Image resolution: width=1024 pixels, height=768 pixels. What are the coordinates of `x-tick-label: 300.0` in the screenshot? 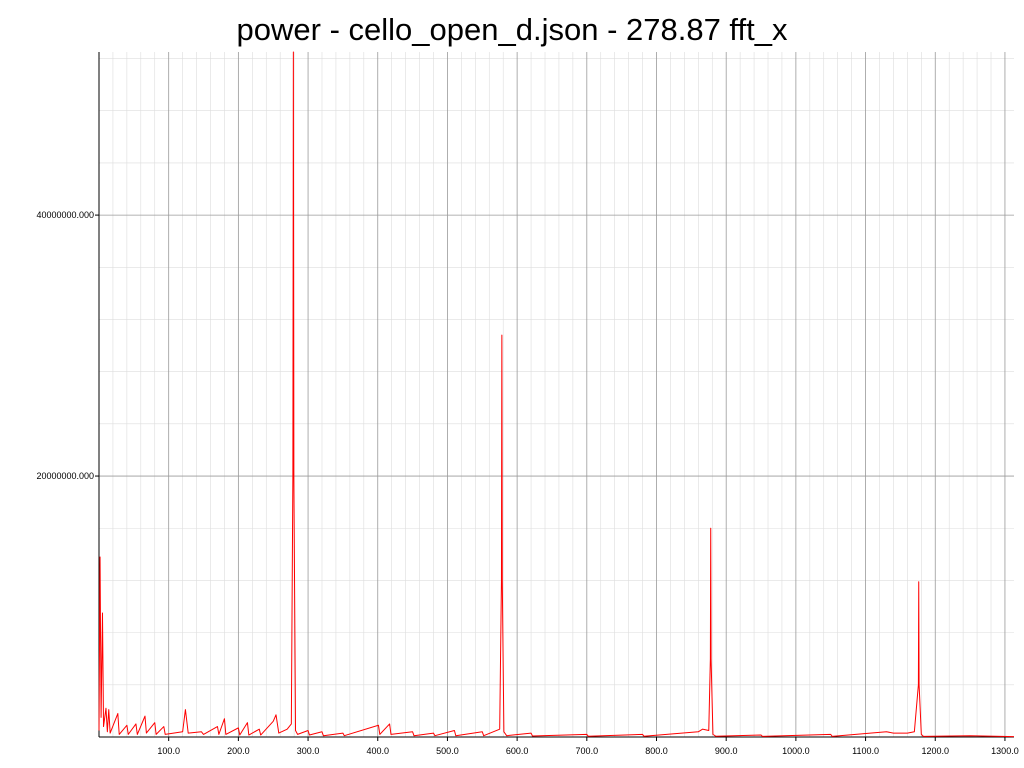 It's located at (308, 751).